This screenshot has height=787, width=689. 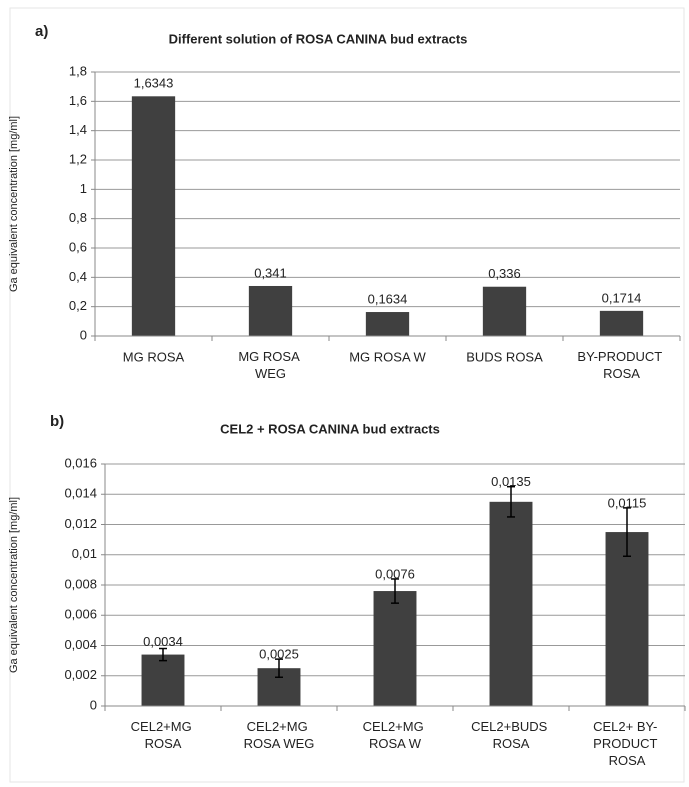 I want to click on panel-label: a), so click(x=41, y=31).